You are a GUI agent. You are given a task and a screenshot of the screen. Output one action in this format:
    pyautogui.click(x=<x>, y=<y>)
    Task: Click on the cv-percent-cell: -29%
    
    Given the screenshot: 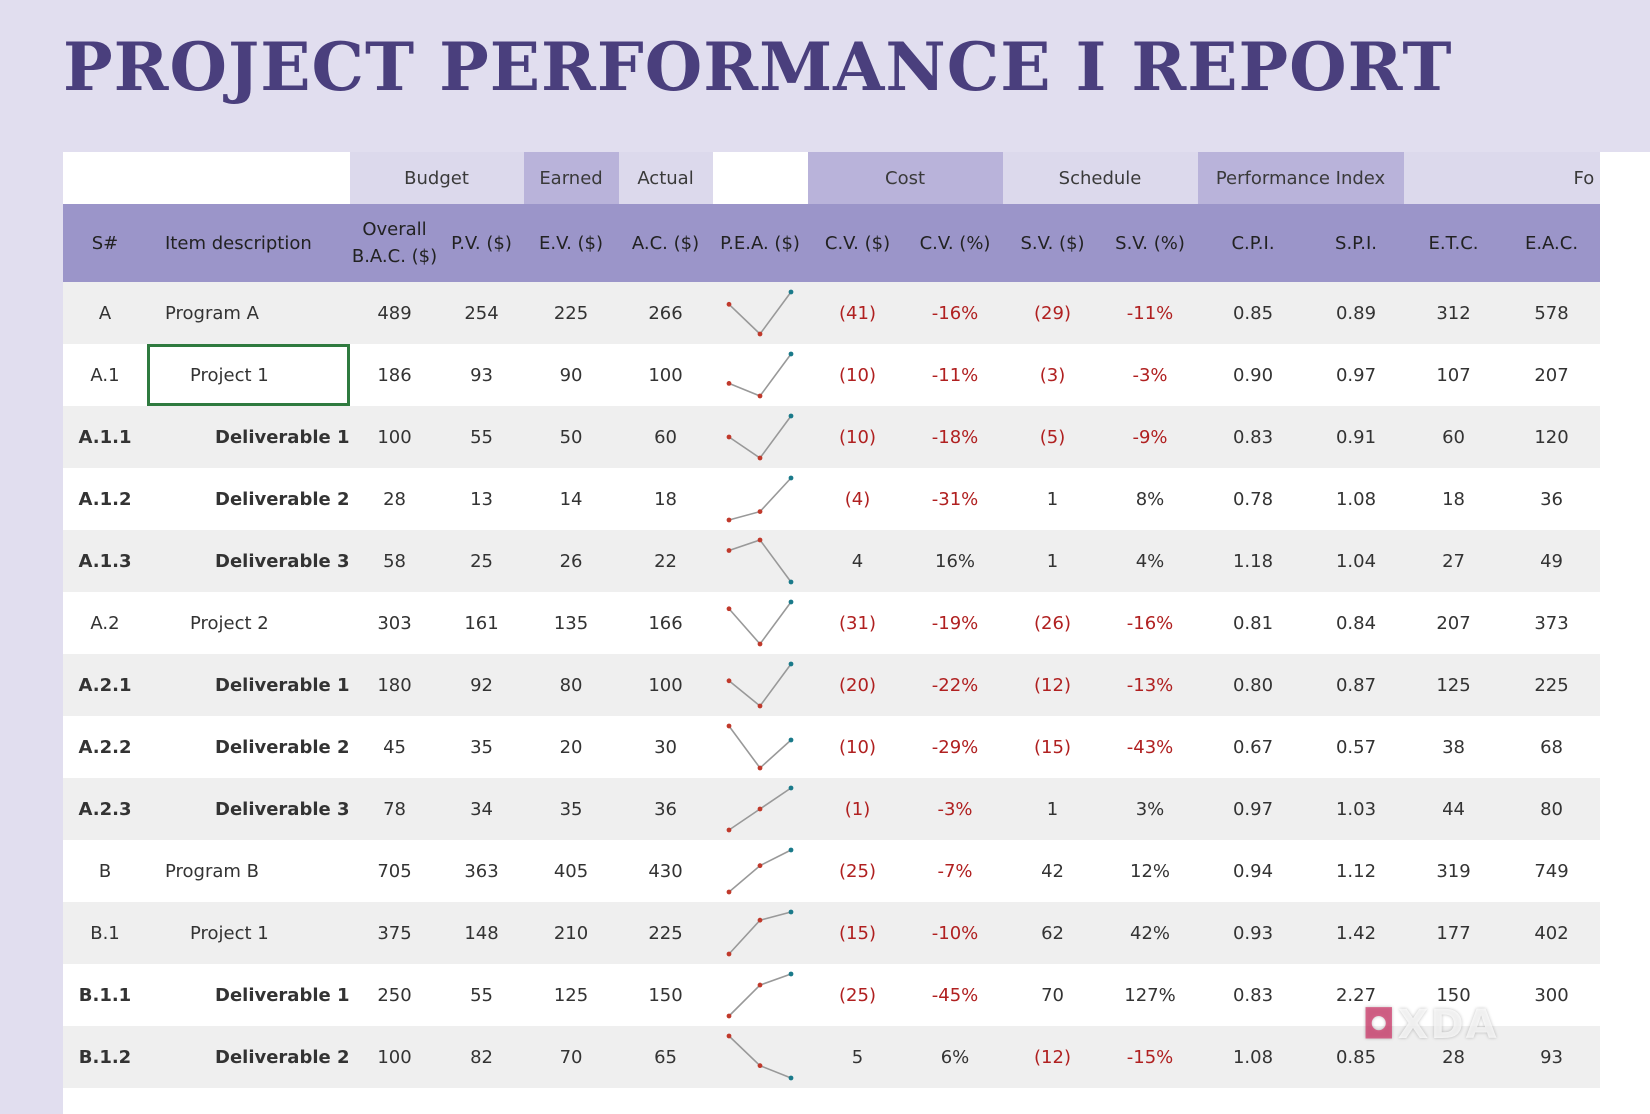 What is the action you would take?
    pyautogui.click(x=955, y=747)
    